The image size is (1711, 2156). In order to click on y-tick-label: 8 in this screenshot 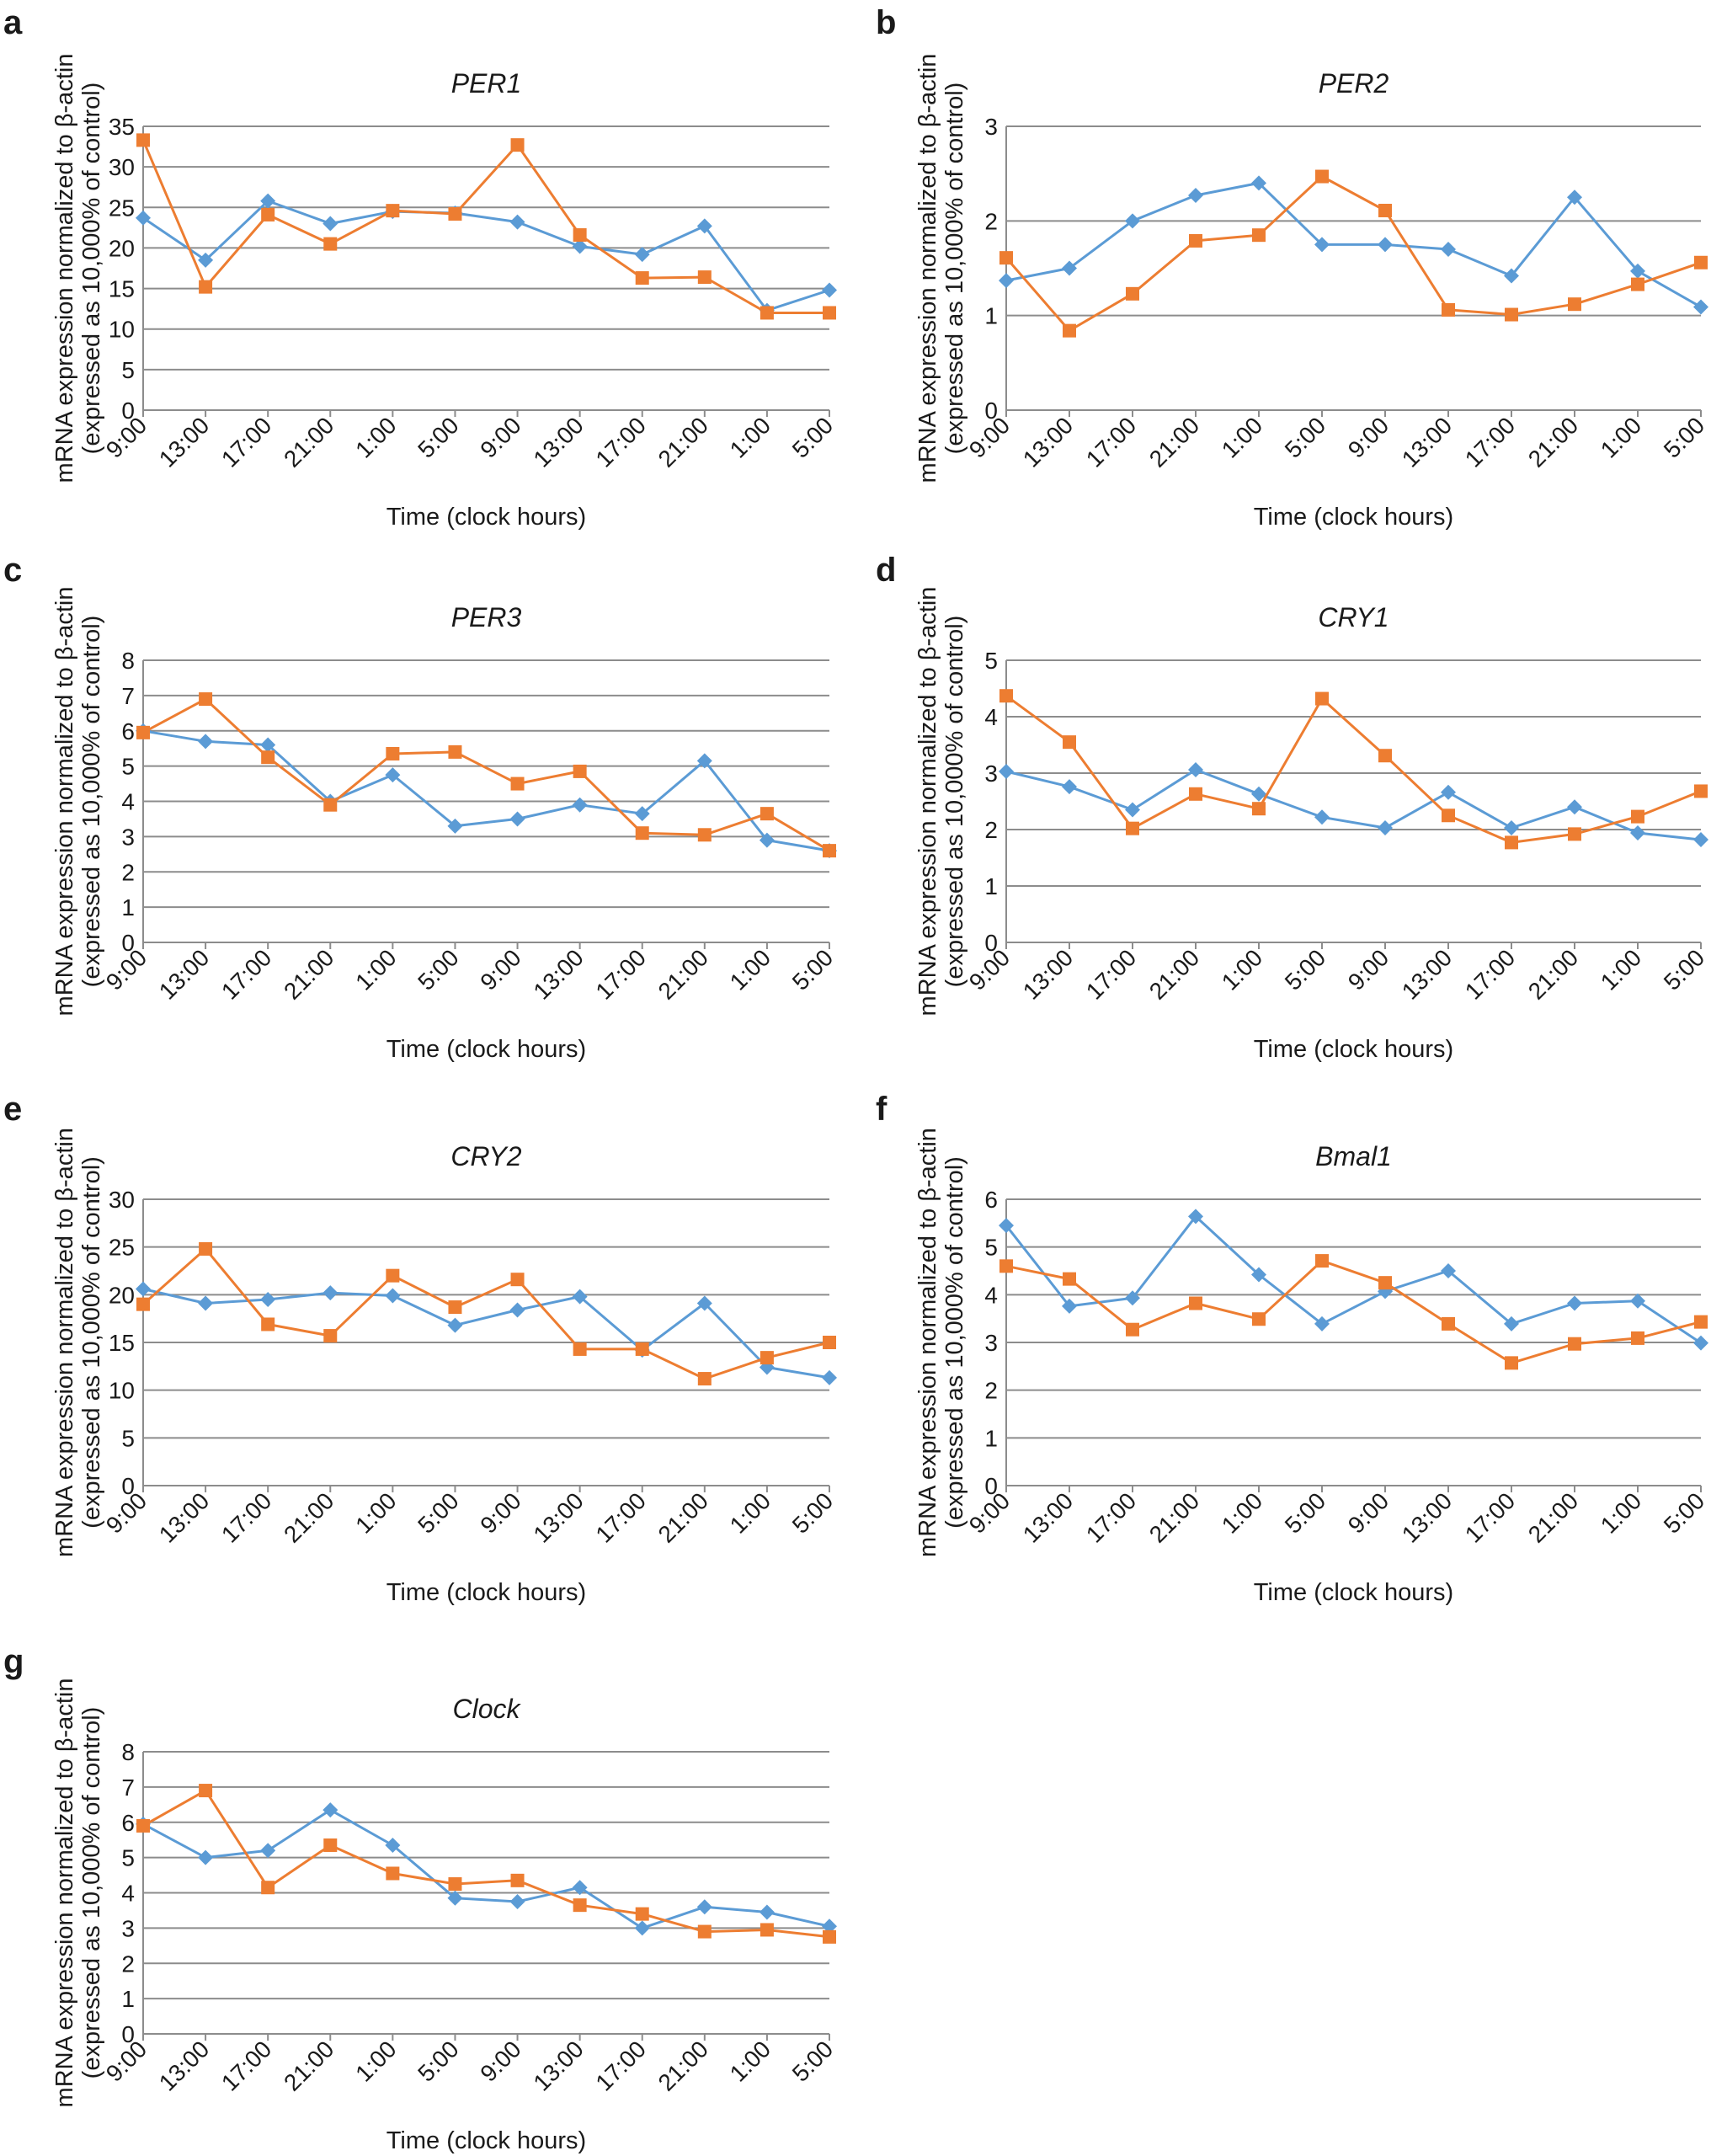, I will do `click(128, 1752)`.